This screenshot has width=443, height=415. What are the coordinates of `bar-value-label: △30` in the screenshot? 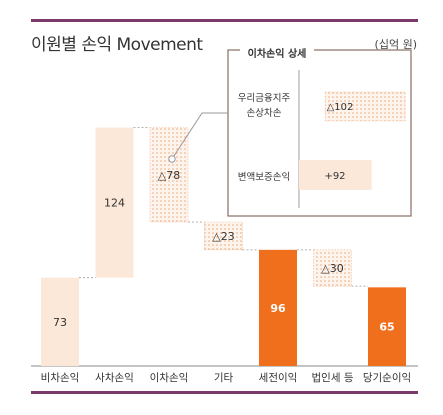 It's located at (332, 268).